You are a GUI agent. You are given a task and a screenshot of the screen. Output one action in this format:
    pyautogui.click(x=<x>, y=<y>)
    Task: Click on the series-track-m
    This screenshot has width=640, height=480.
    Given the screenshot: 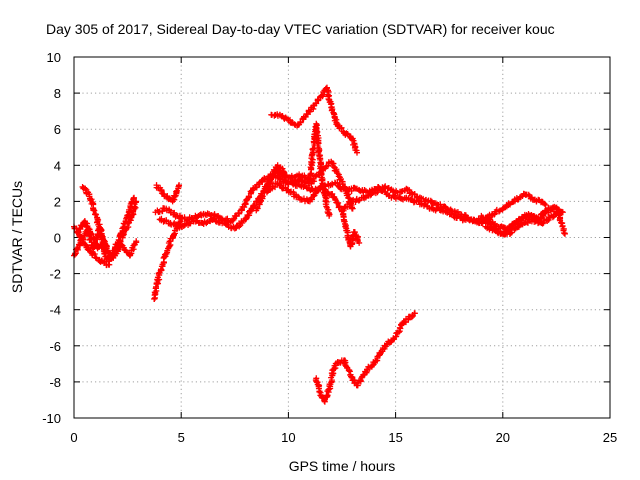 What is the action you would take?
    pyautogui.click(x=314, y=120)
    